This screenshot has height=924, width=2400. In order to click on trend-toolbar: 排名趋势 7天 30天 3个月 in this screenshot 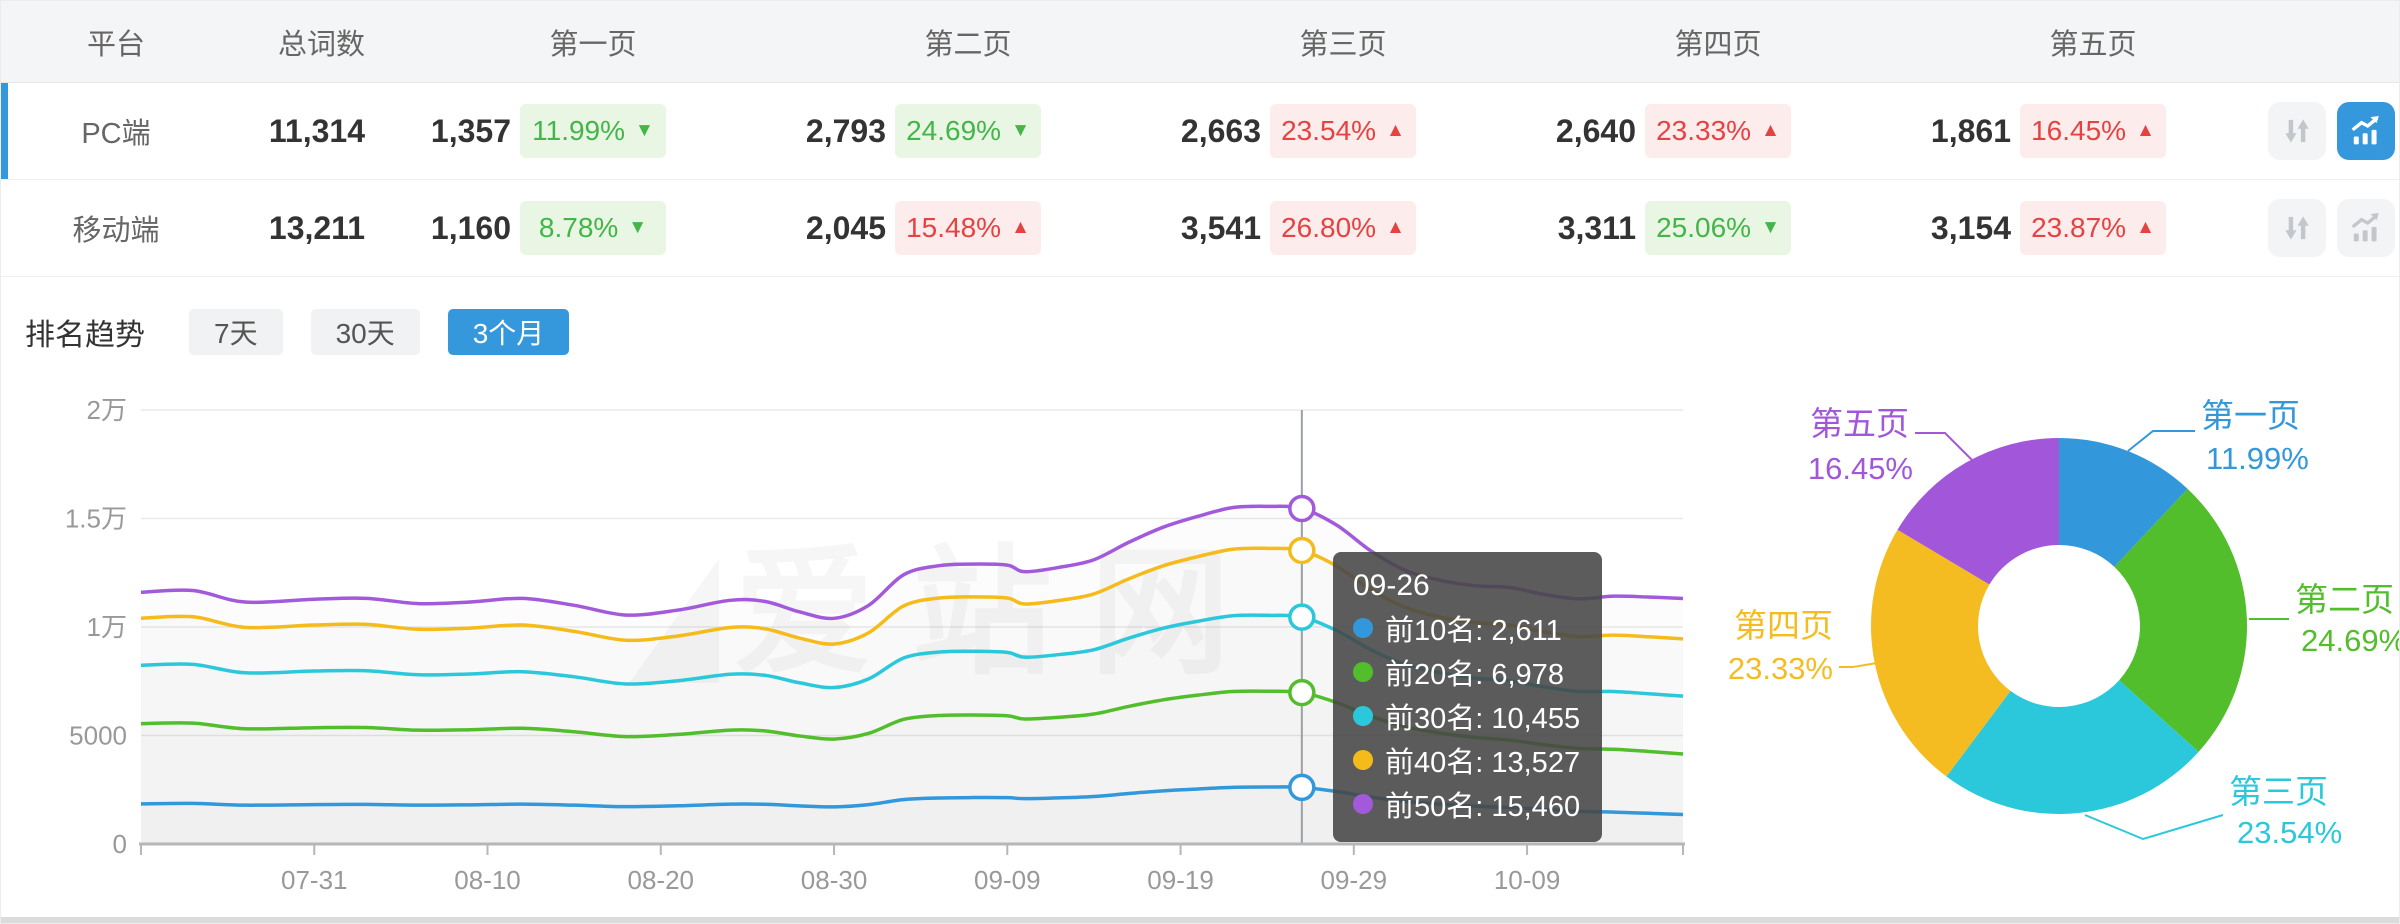, I will do `click(1212, 332)`.